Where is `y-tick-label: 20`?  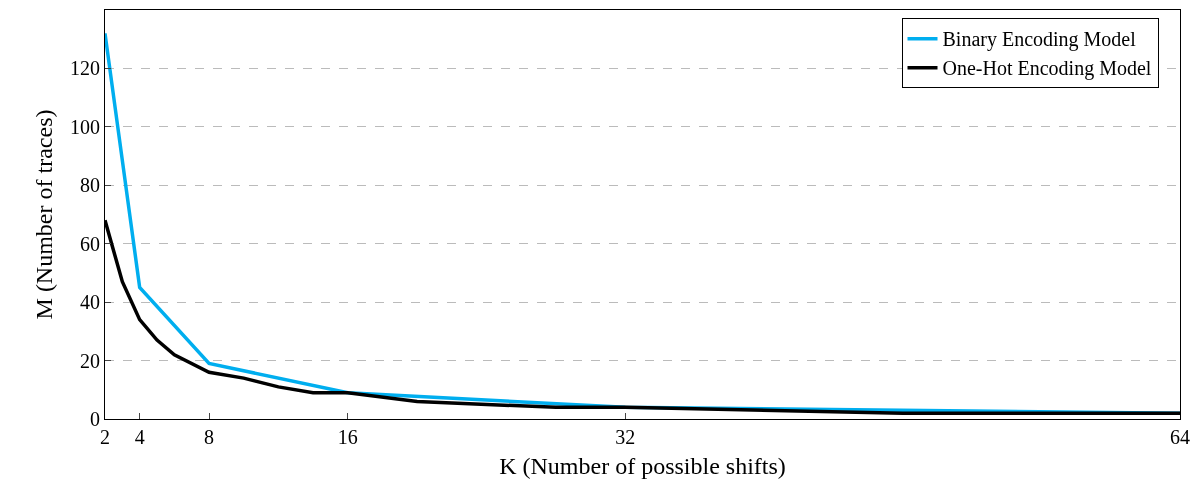 y-tick-label: 20 is located at coordinates (90, 360).